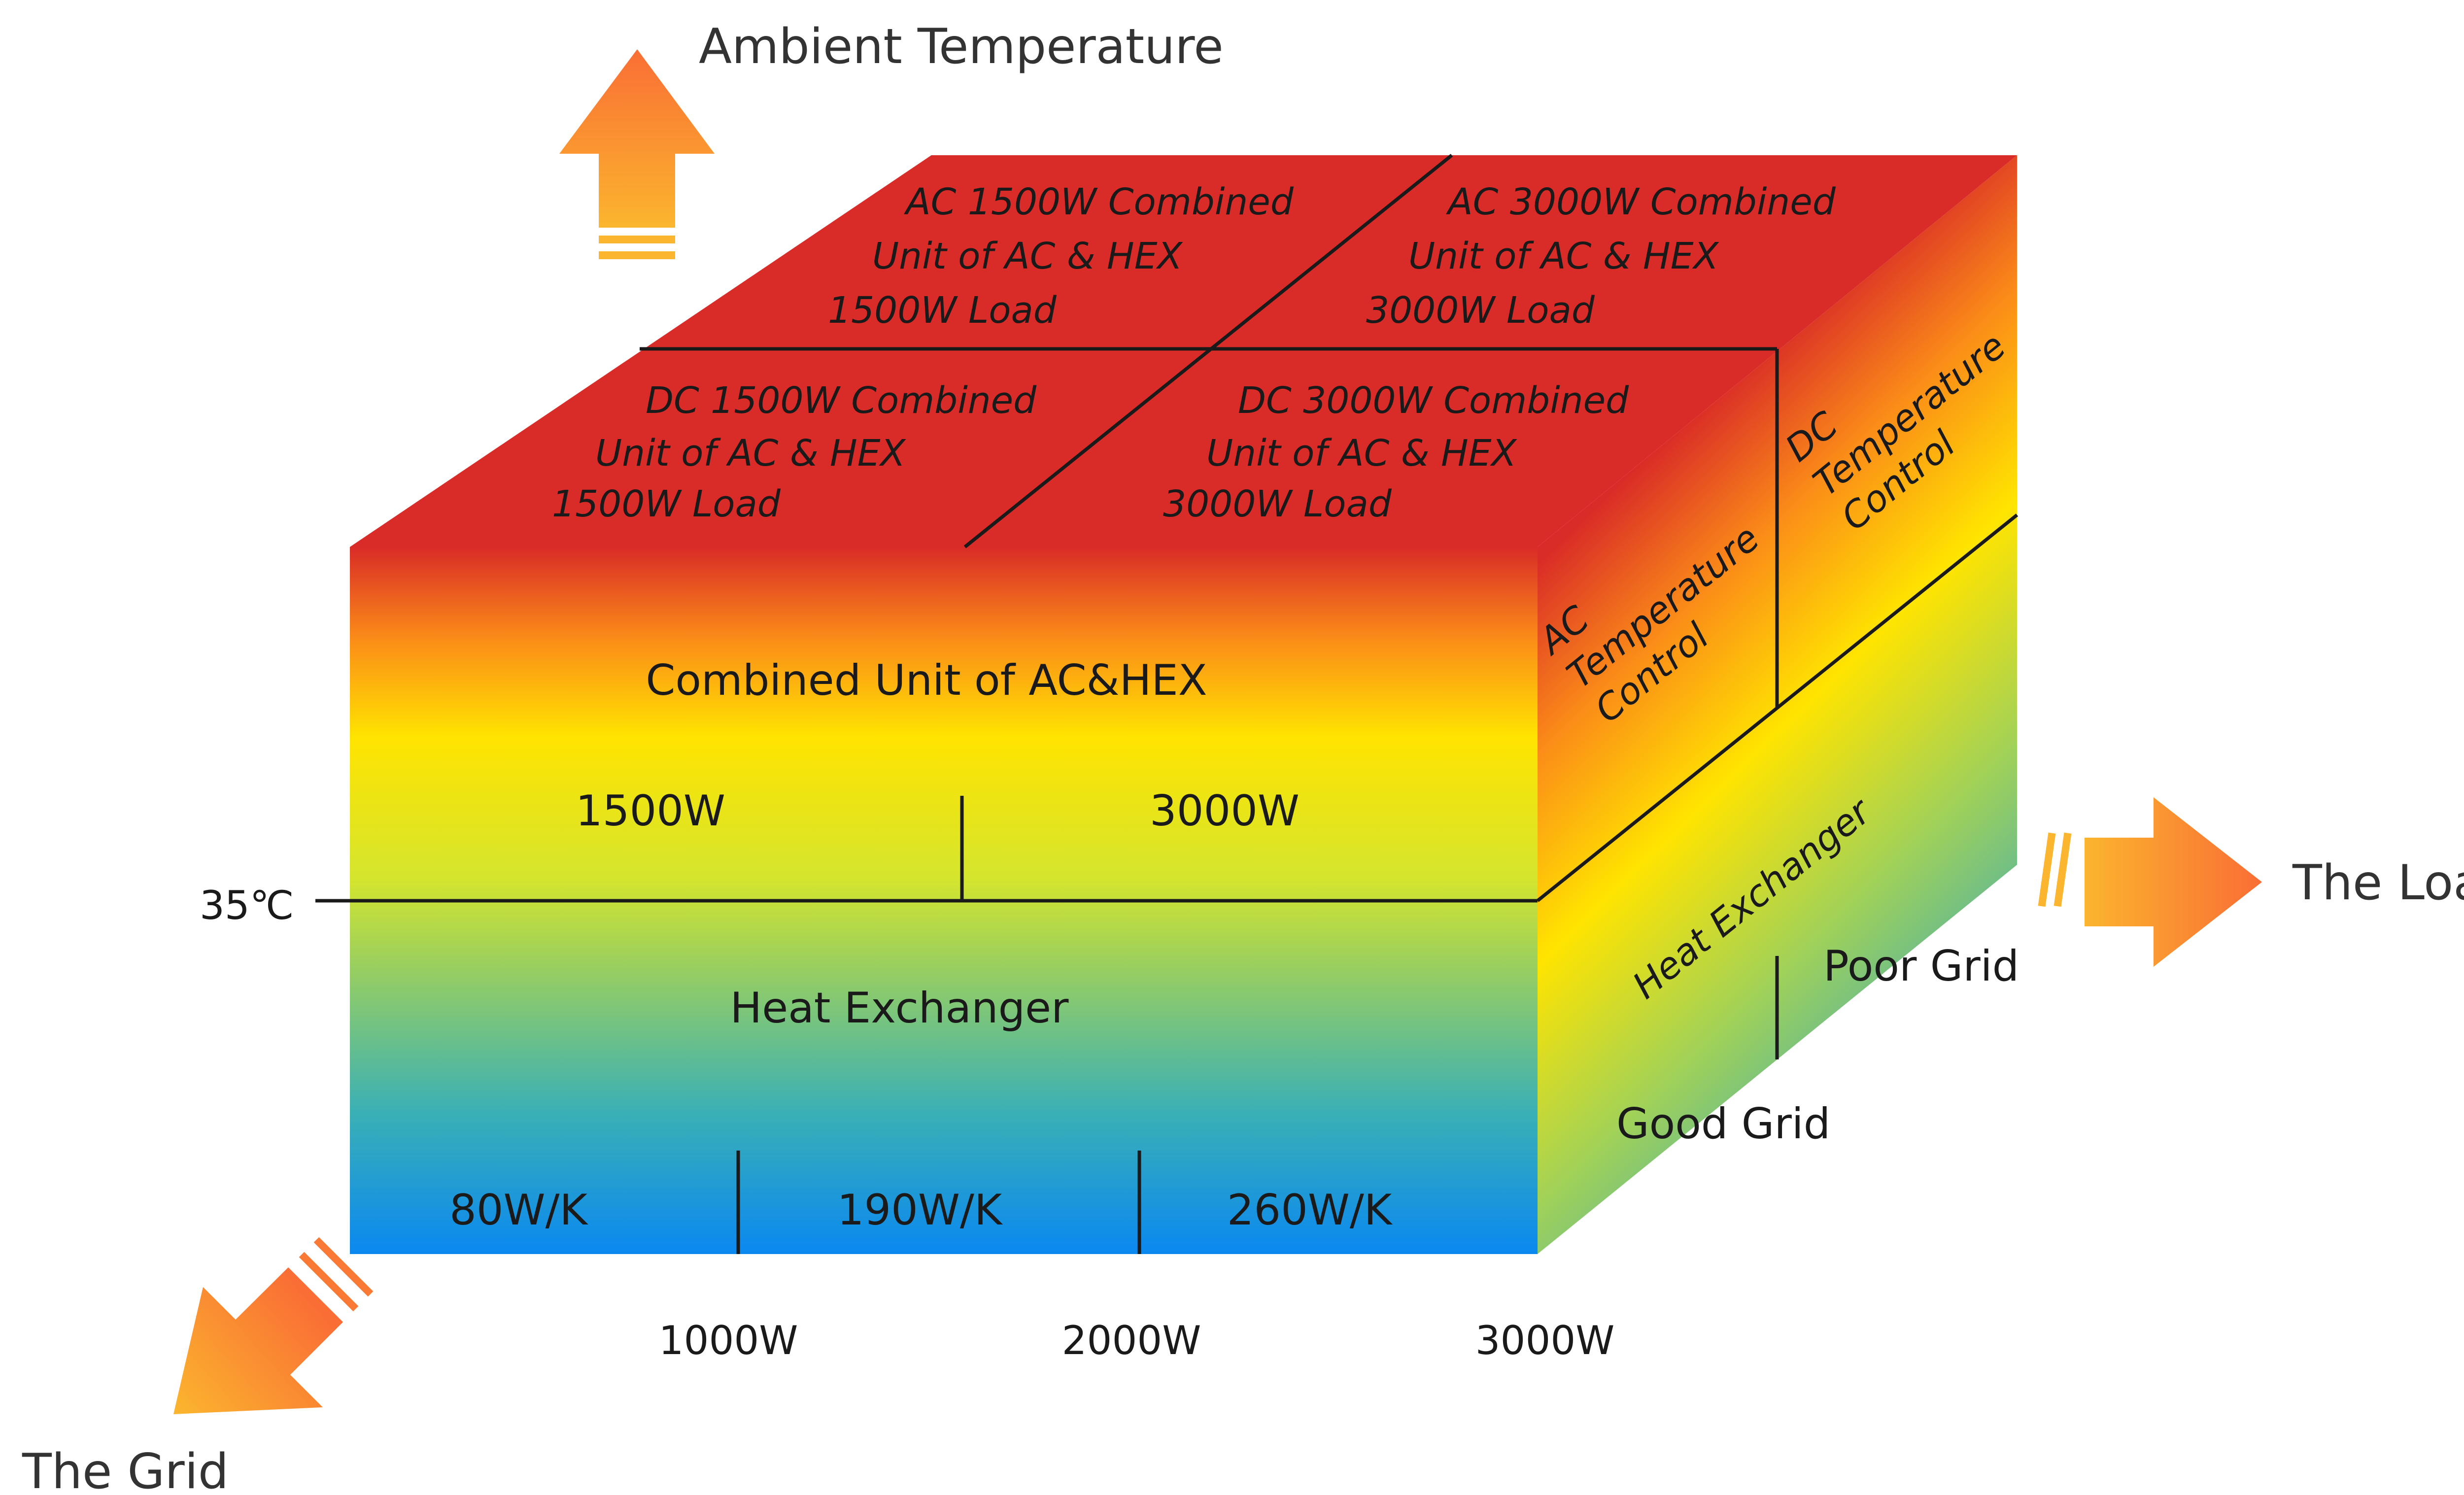 The width and height of the screenshot is (2464, 1495). I want to click on side-mid-line, so click(1777, 707).